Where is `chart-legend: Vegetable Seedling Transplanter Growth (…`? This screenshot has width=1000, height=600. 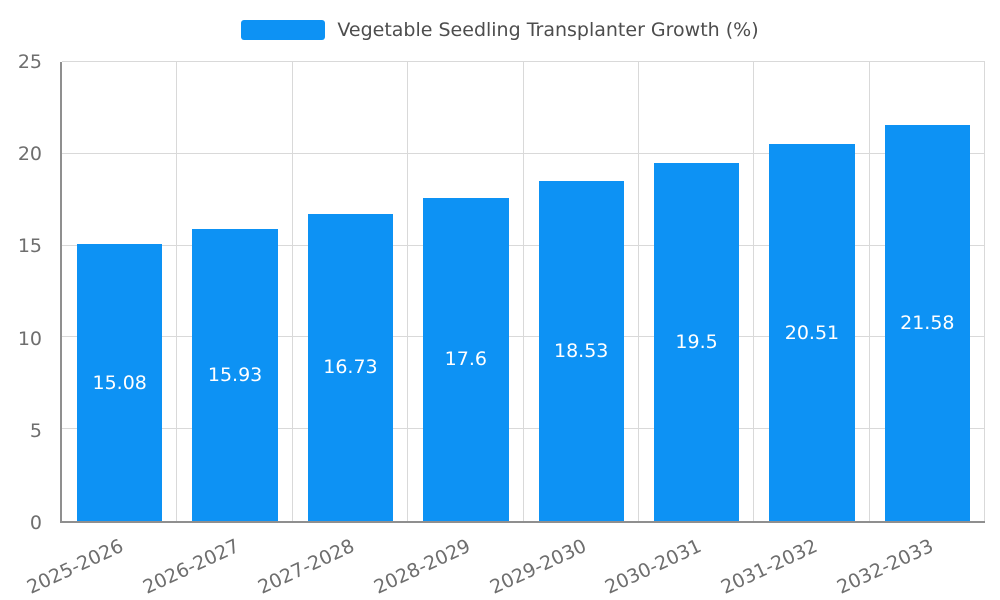 chart-legend: Vegetable Seedling Transplanter Growth (… is located at coordinates (500, 30).